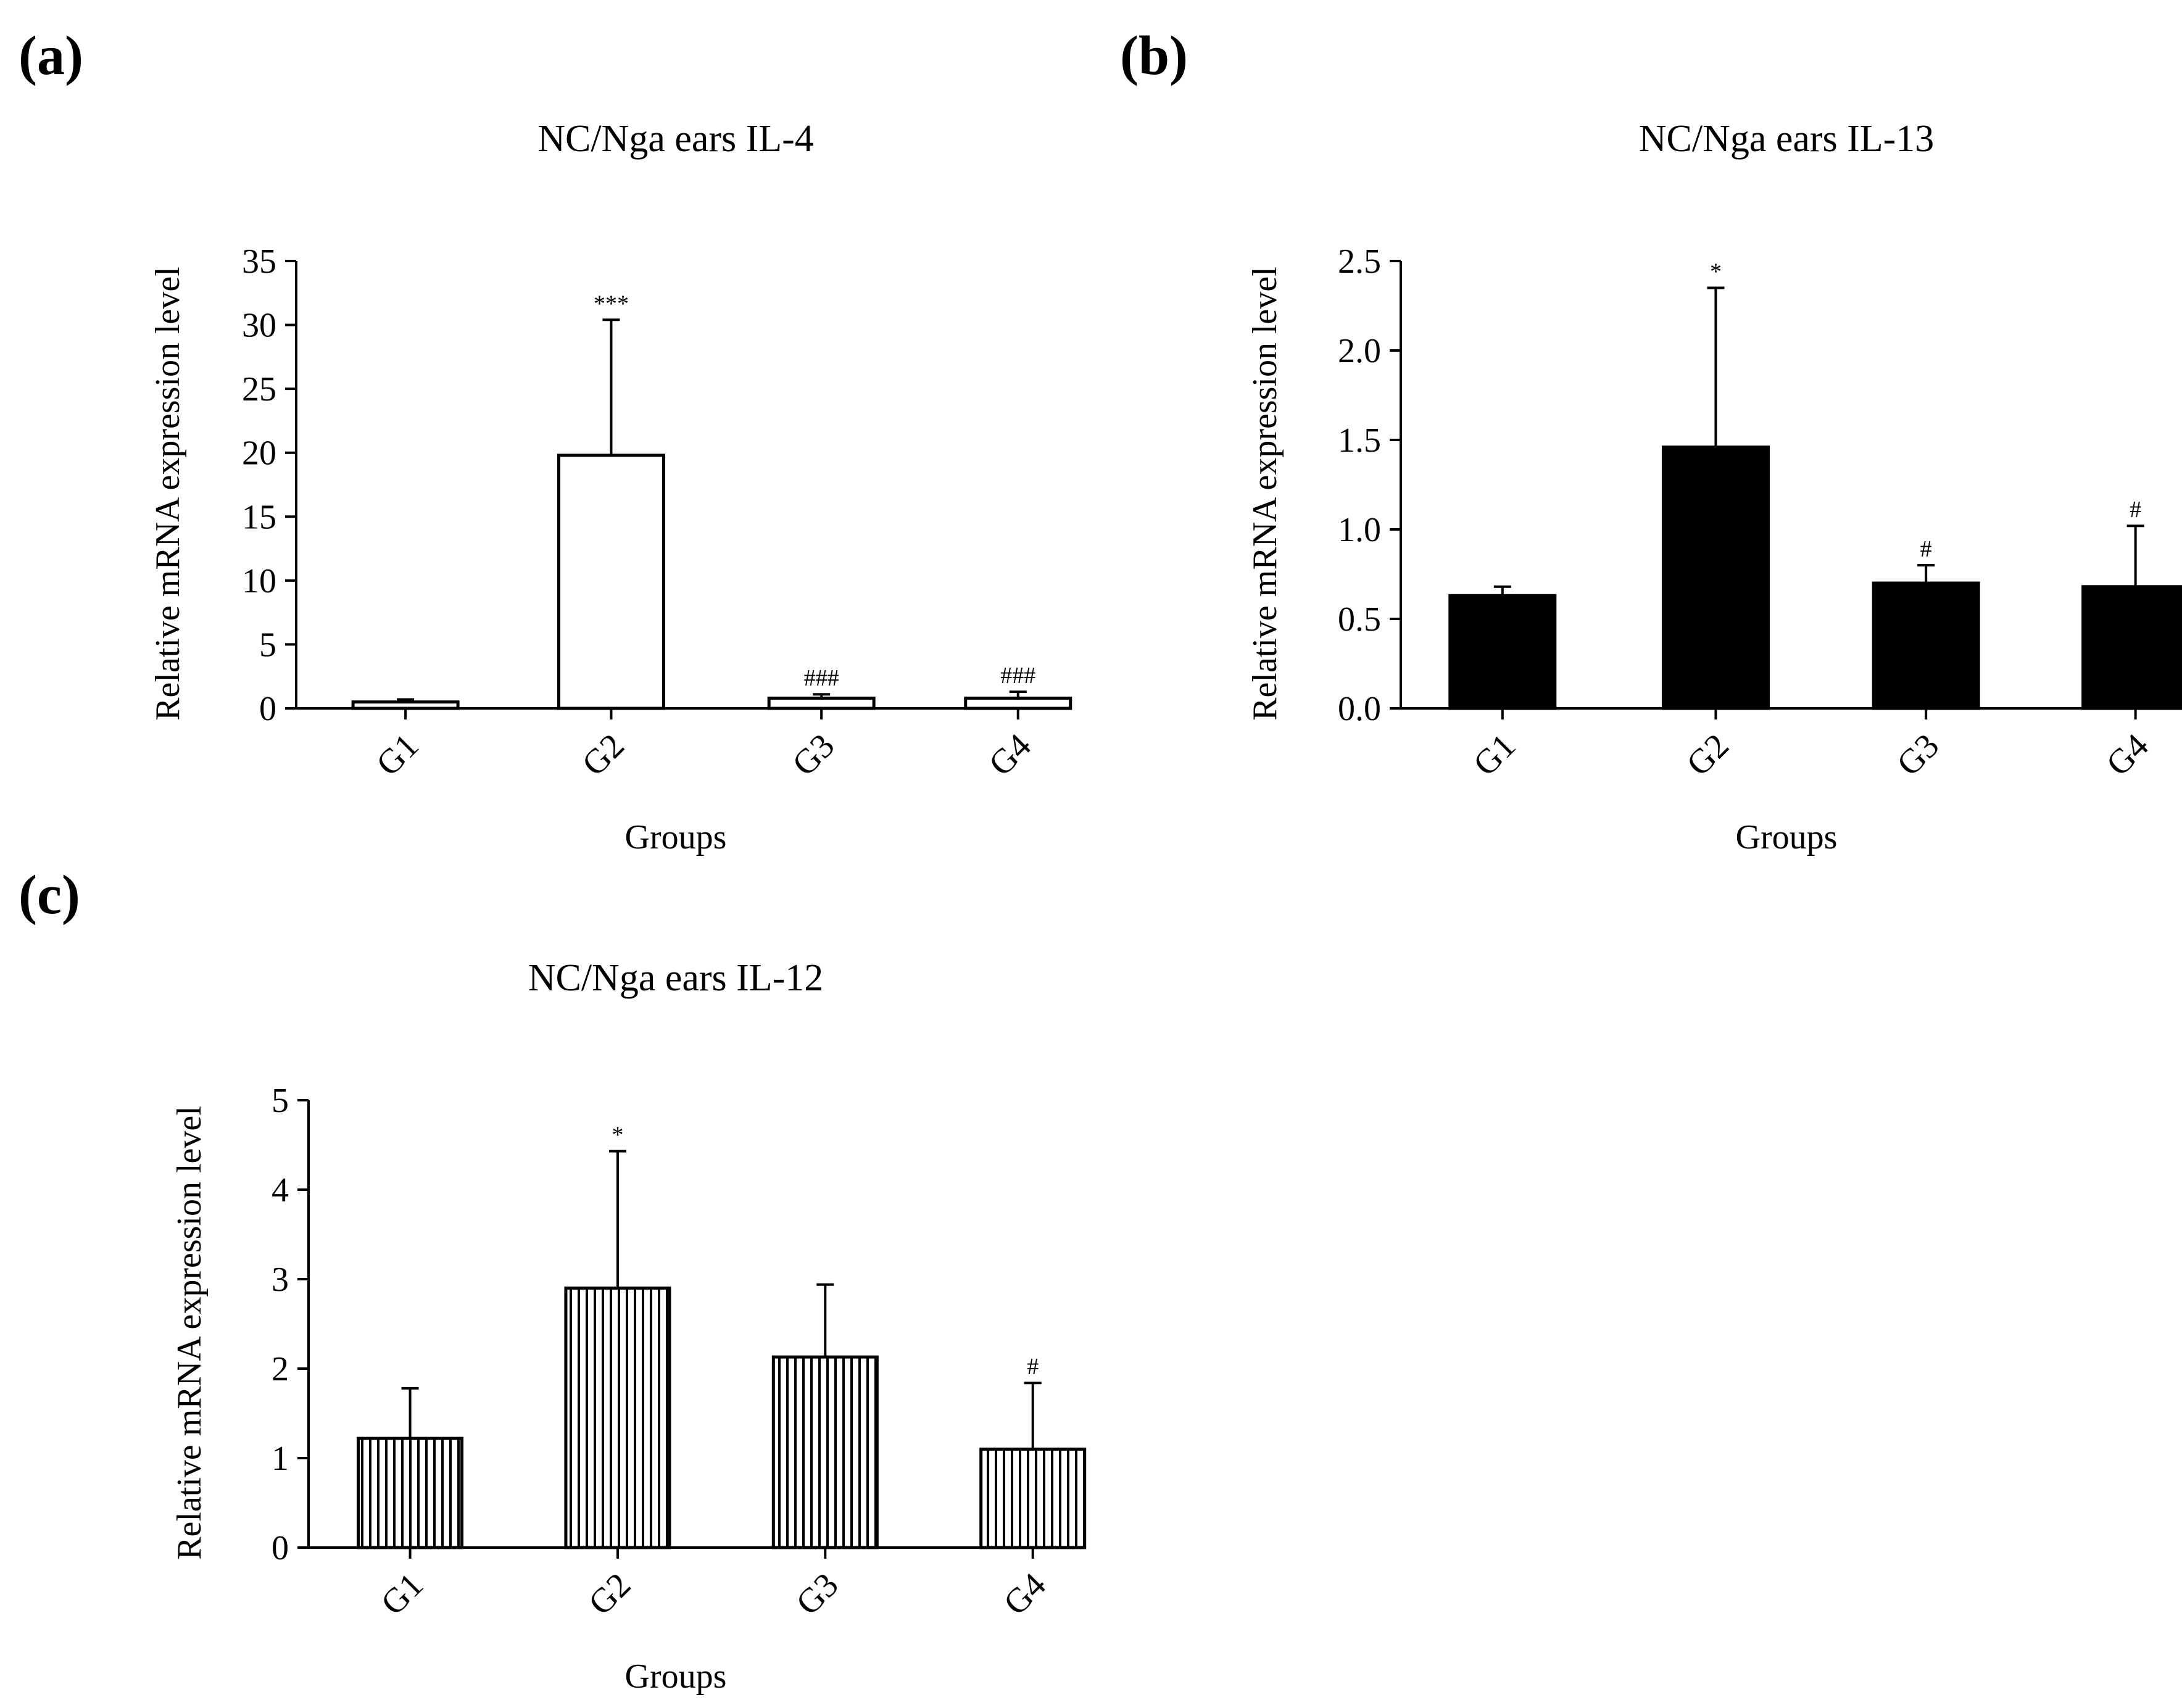  I want to click on a-category-label: G2, so click(603, 755).